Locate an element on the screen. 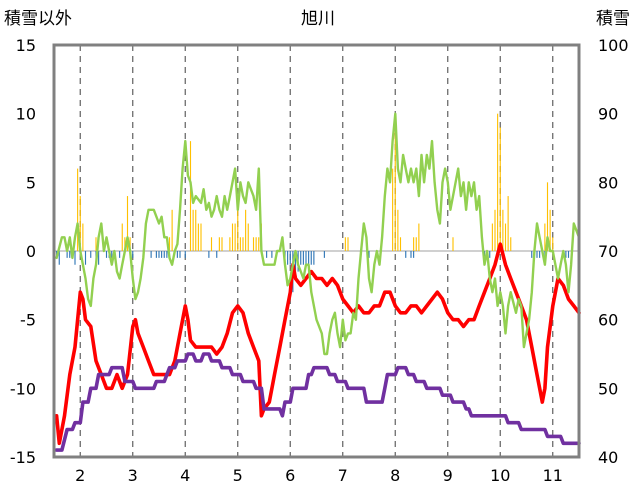 This screenshot has height=501, width=636. y-left-tick-label: 0 is located at coordinates (31, 251).